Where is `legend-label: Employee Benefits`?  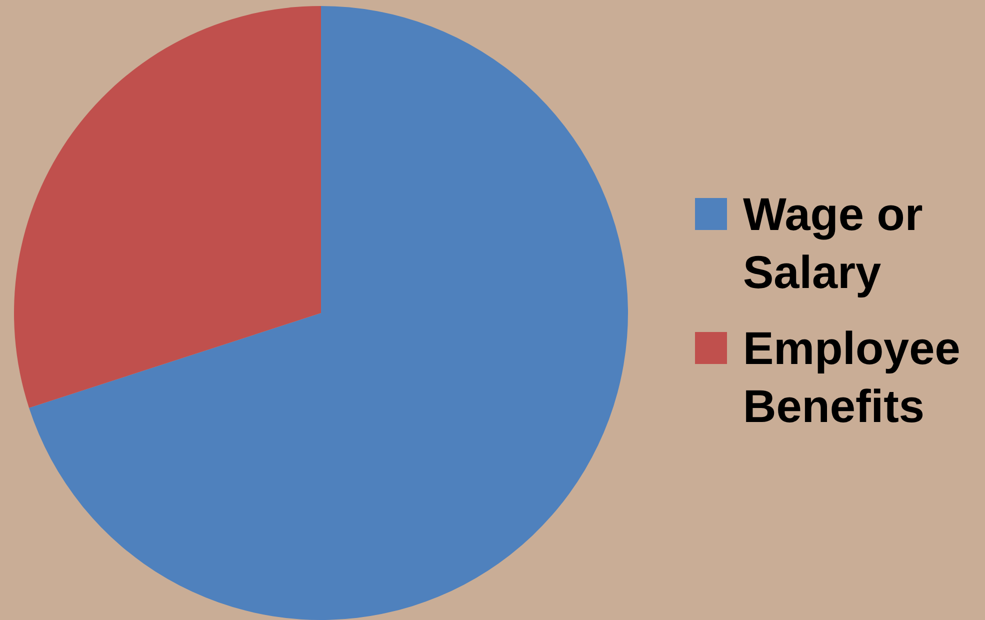 legend-label: Employee Benefits is located at coordinates (852, 377).